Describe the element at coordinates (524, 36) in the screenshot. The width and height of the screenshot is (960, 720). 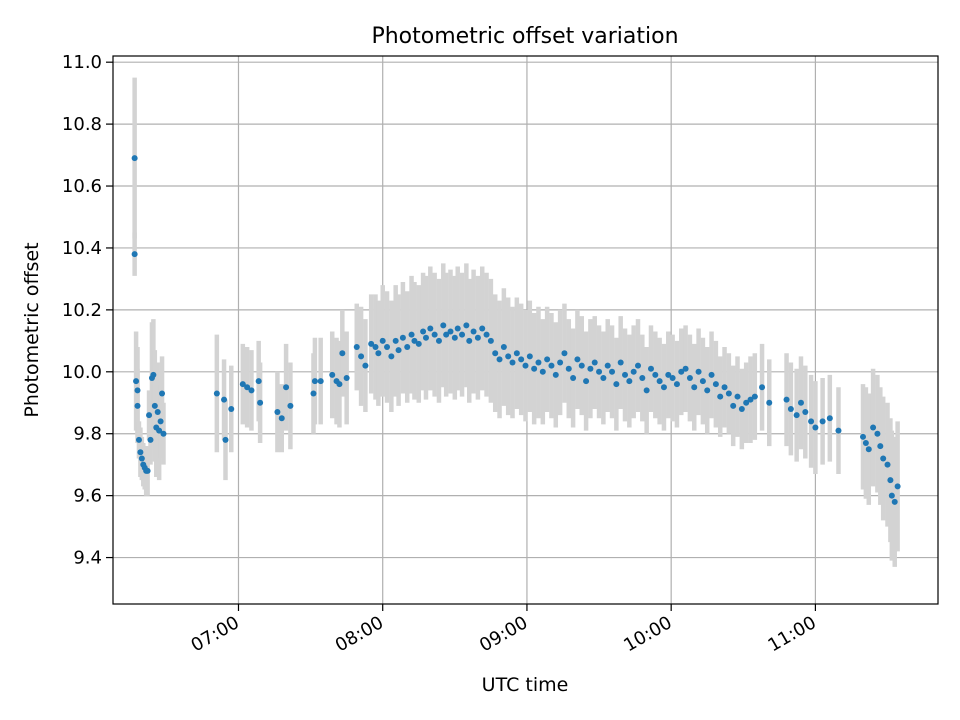
I see `chart-title: Photometric offset variation` at that location.